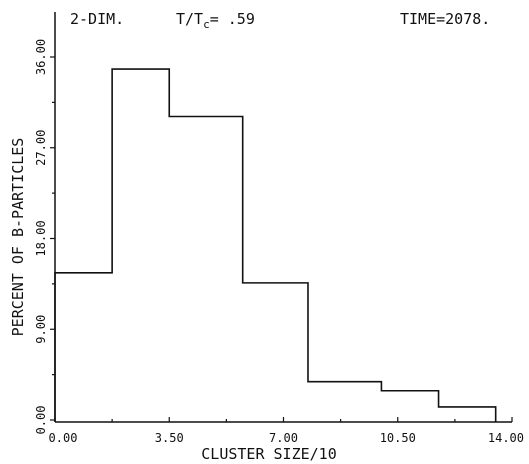  I want to click on x-tick-label: 0.00, so click(63, 438).